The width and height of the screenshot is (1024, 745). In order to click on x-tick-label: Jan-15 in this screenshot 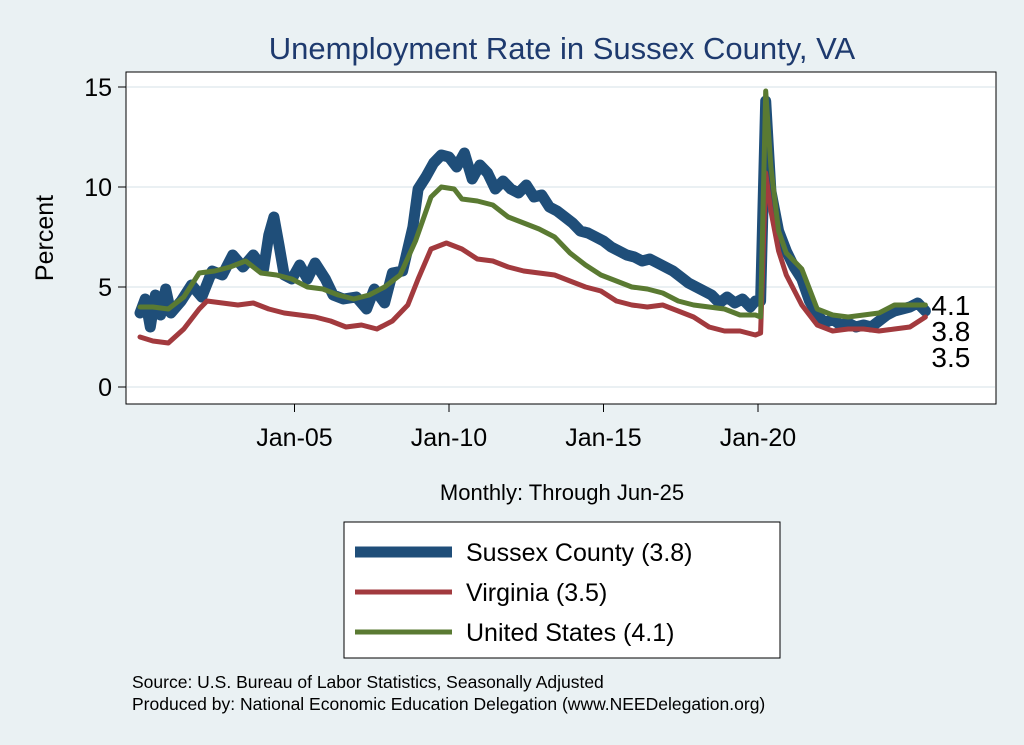, I will do `click(603, 438)`.